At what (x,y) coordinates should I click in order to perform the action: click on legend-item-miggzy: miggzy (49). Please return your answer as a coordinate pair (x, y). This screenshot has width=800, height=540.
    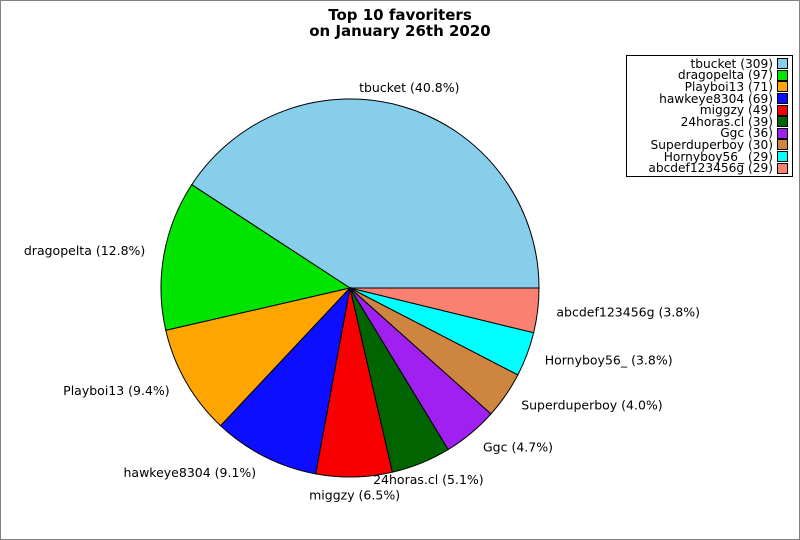
    Looking at the image, I should click on (708, 110).